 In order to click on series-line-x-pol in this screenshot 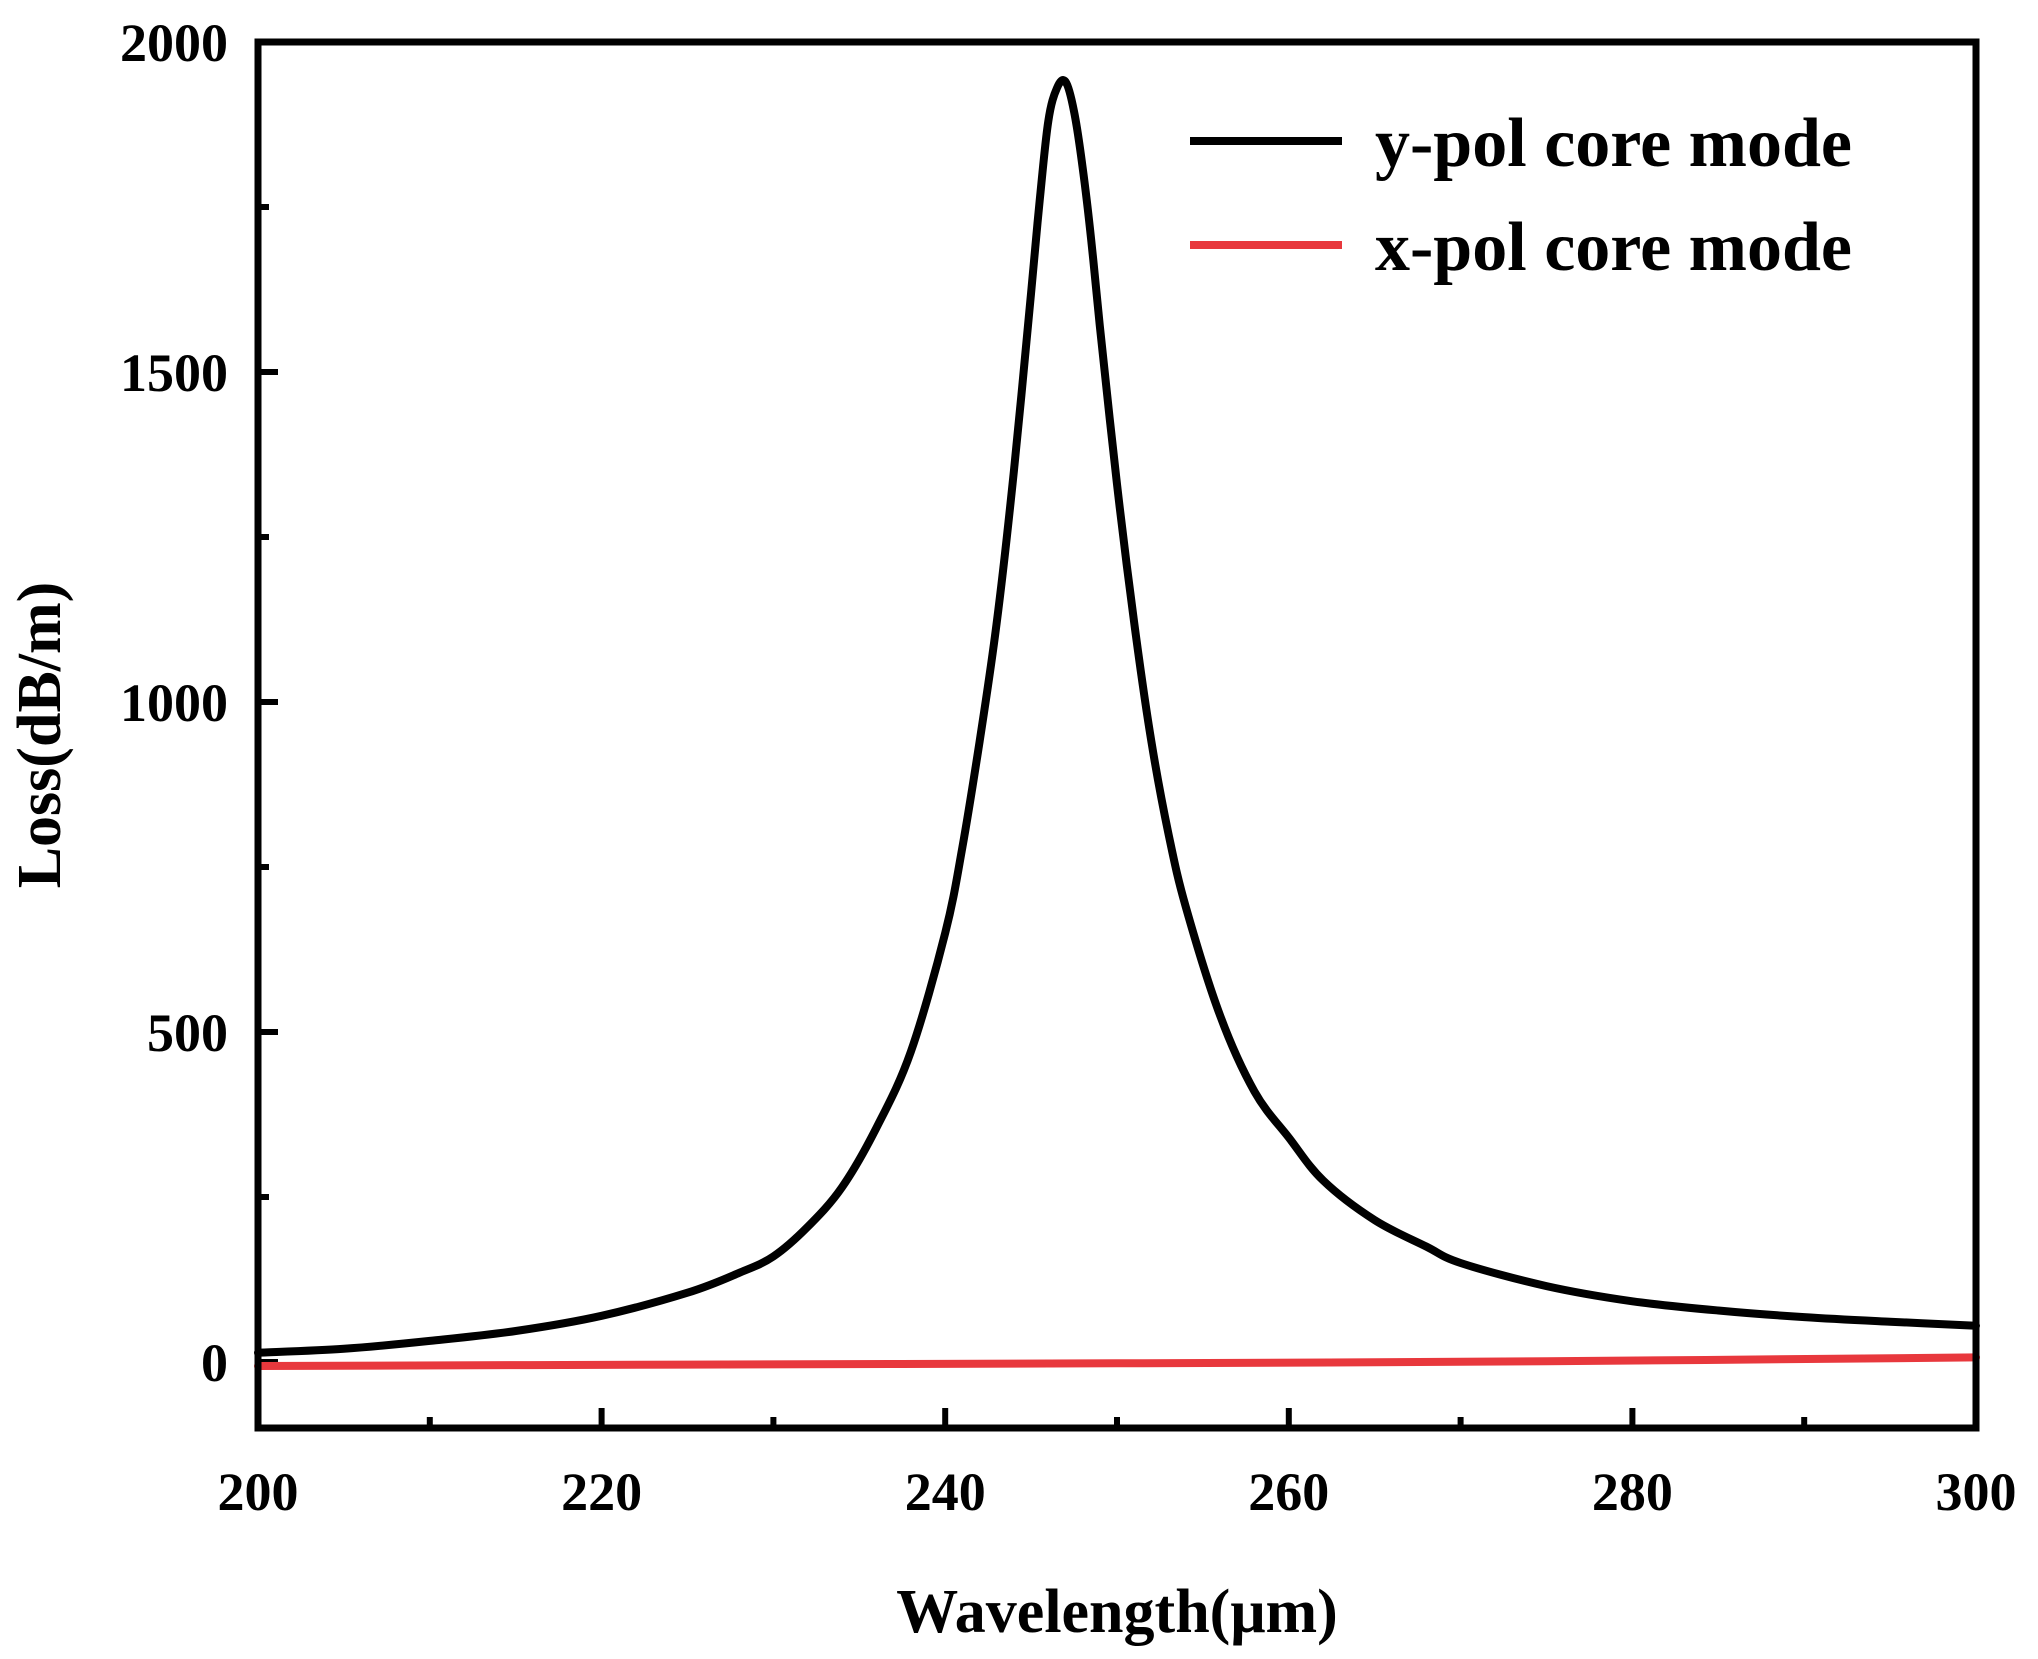, I will do `click(1117, 1361)`.